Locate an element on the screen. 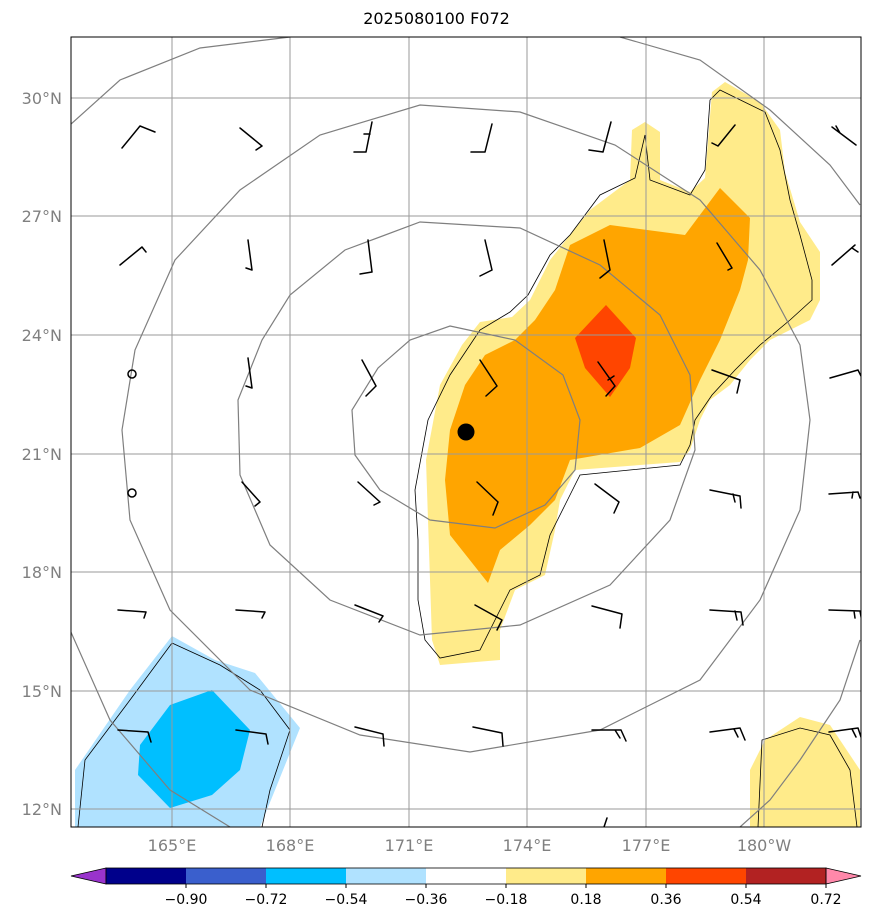 This screenshot has width=873, height=924. colorbar-tick-label: 0.18 is located at coordinates (585, 900).